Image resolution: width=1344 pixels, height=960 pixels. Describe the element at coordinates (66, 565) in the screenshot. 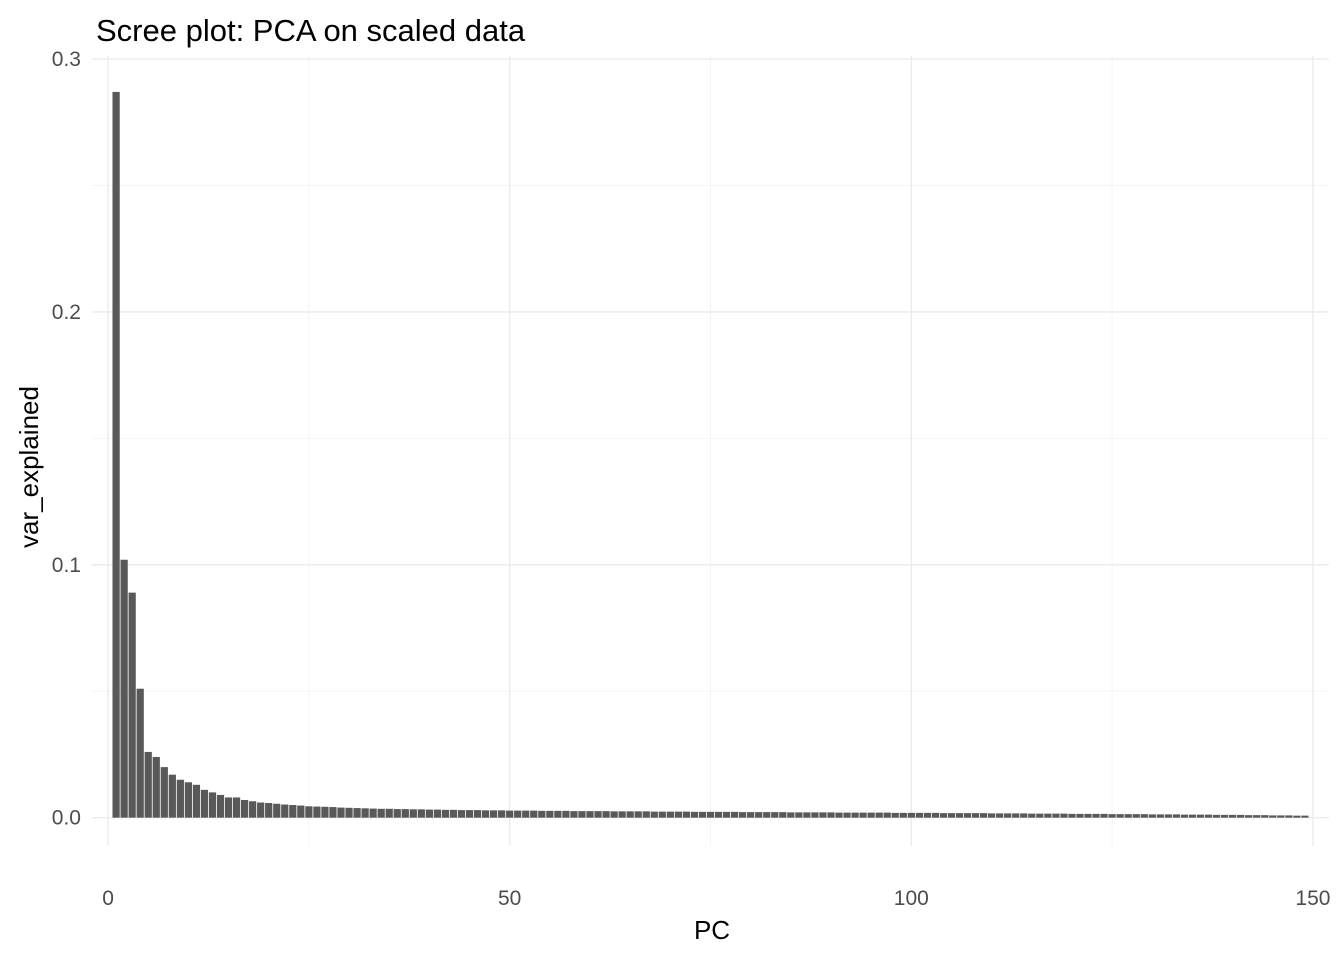

I see `y-tick-label: 0.1` at that location.